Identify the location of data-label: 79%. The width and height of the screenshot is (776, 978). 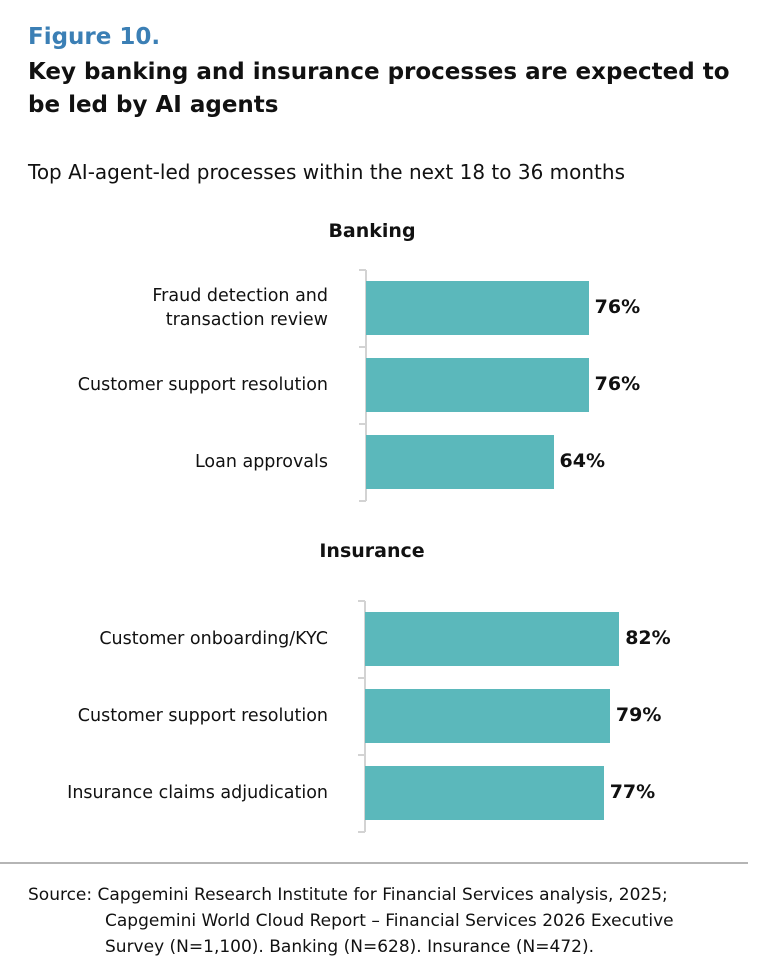
(638, 715).